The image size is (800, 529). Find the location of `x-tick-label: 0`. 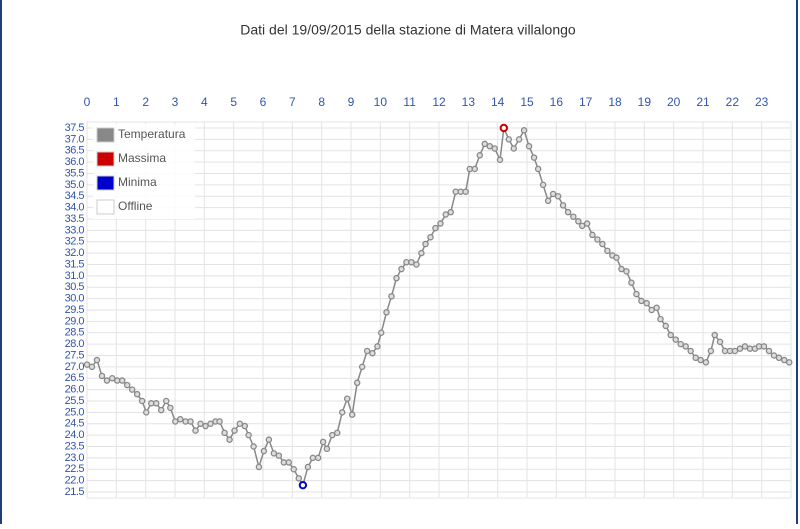

x-tick-label: 0 is located at coordinates (87, 102).